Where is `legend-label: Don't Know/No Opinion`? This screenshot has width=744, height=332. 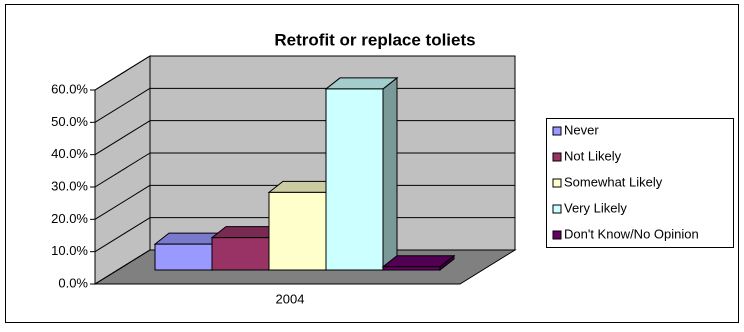 legend-label: Don't Know/No Opinion is located at coordinates (631, 233).